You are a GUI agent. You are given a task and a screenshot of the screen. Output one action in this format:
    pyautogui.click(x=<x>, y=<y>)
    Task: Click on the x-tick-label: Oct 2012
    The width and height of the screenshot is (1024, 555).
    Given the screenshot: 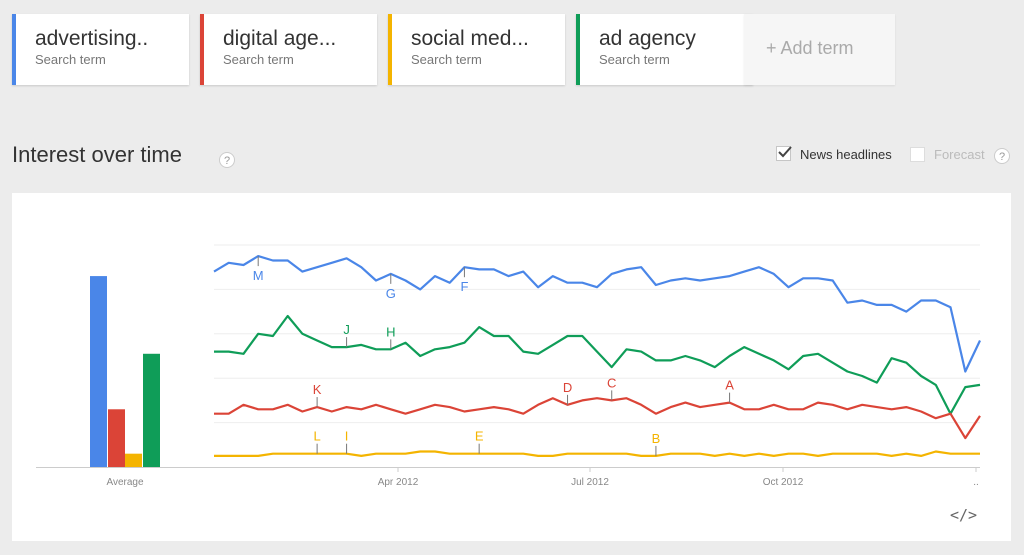 What is the action you would take?
    pyautogui.click(x=783, y=482)
    